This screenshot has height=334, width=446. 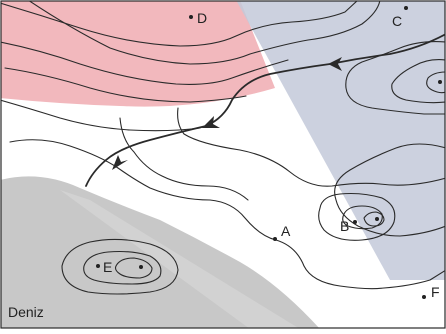 I want to click on point-D: D, so click(x=198, y=18).